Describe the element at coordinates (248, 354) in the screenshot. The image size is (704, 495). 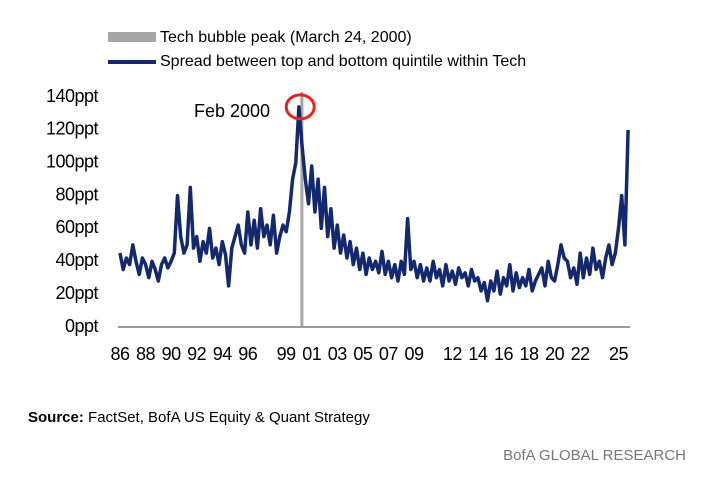
I see `x-tick-label: 96` at that location.